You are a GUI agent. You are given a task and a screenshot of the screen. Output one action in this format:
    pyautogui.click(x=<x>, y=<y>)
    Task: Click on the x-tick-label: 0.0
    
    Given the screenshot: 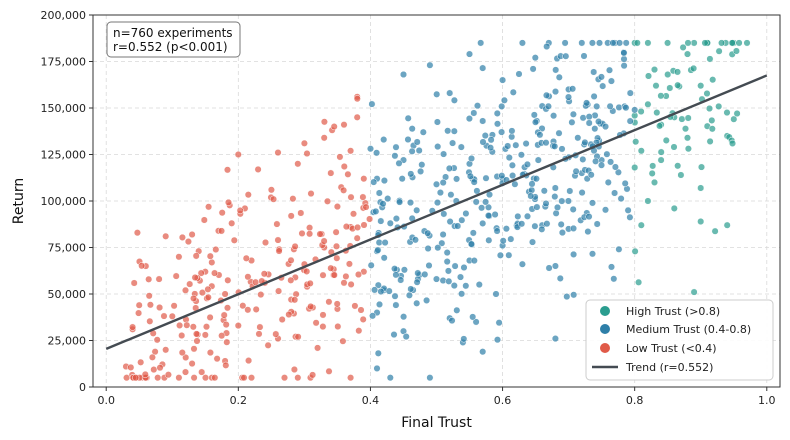 What is the action you would take?
    pyautogui.click(x=106, y=400)
    